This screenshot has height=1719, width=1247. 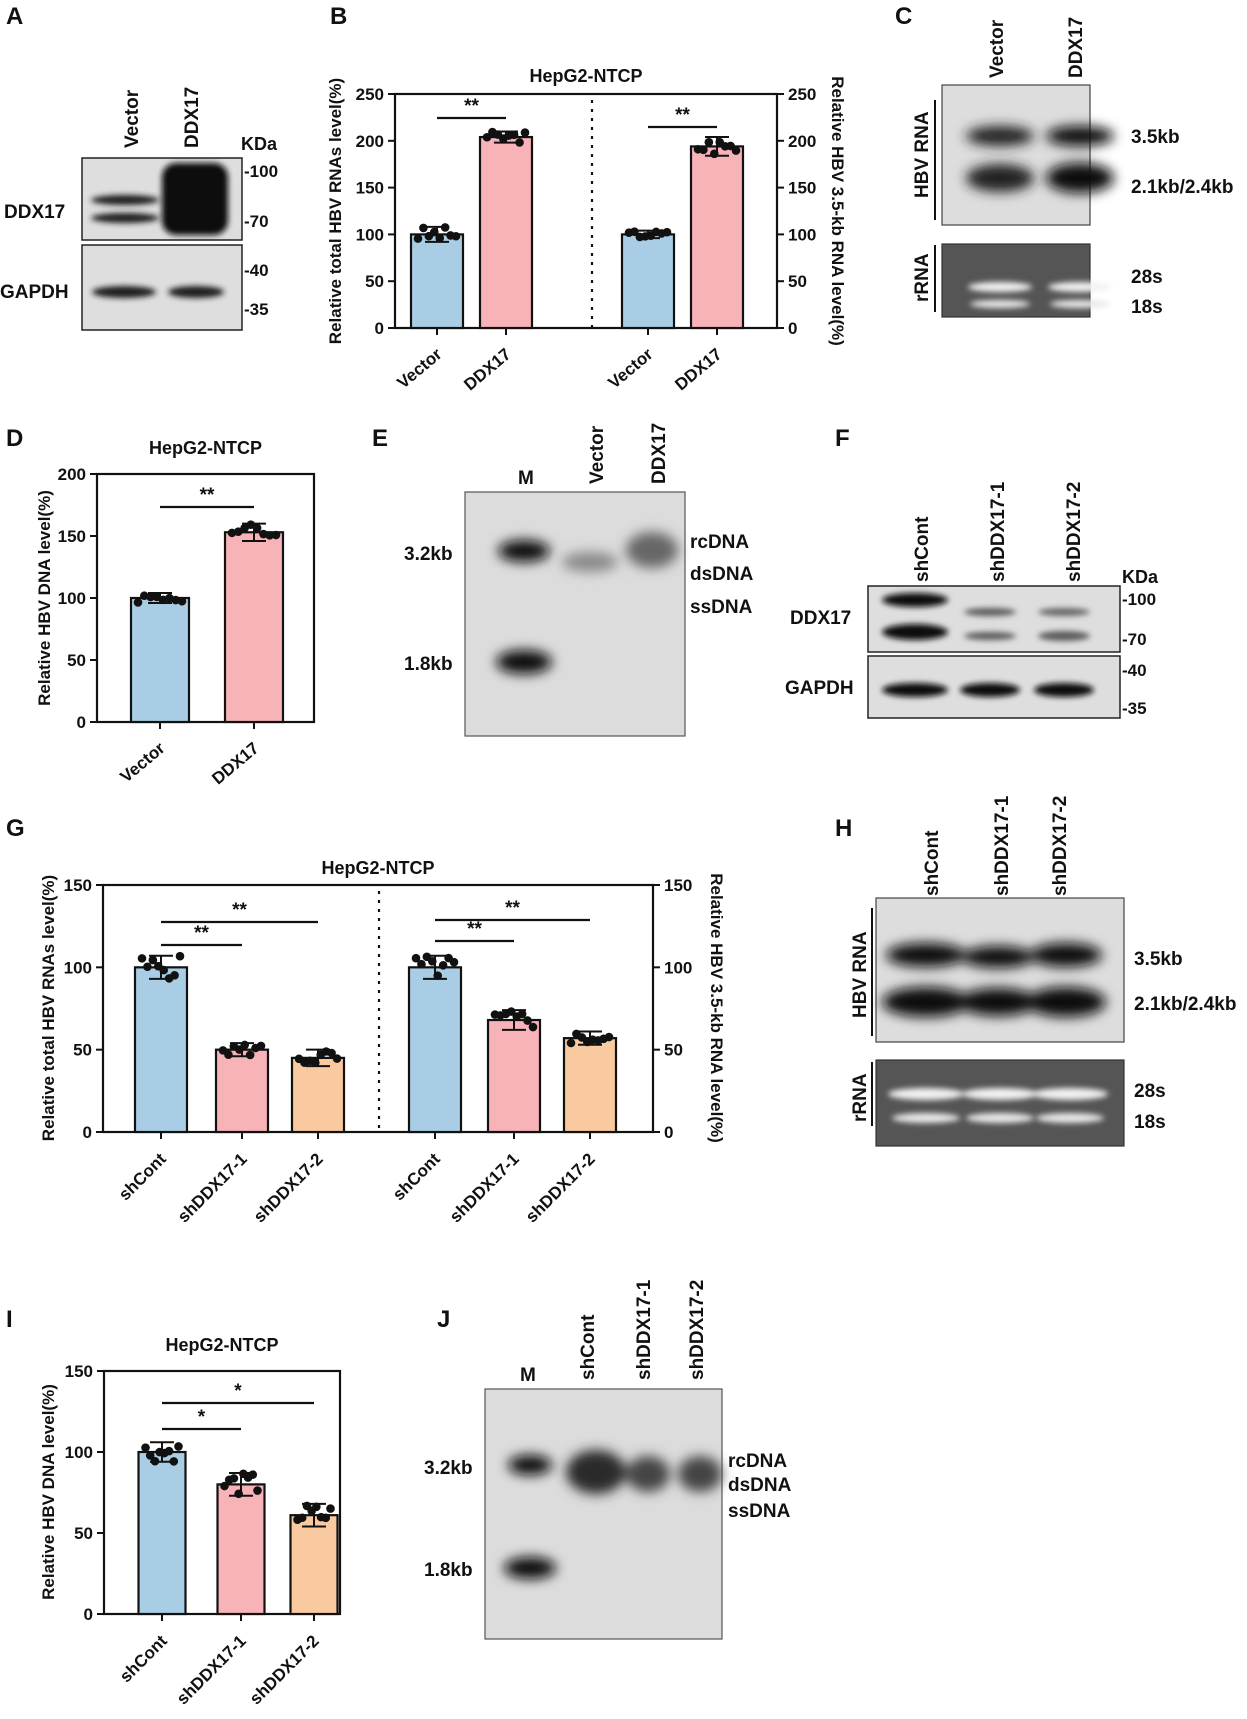 I want to click on panel-letter-h: H, so click(x=843, y=828).